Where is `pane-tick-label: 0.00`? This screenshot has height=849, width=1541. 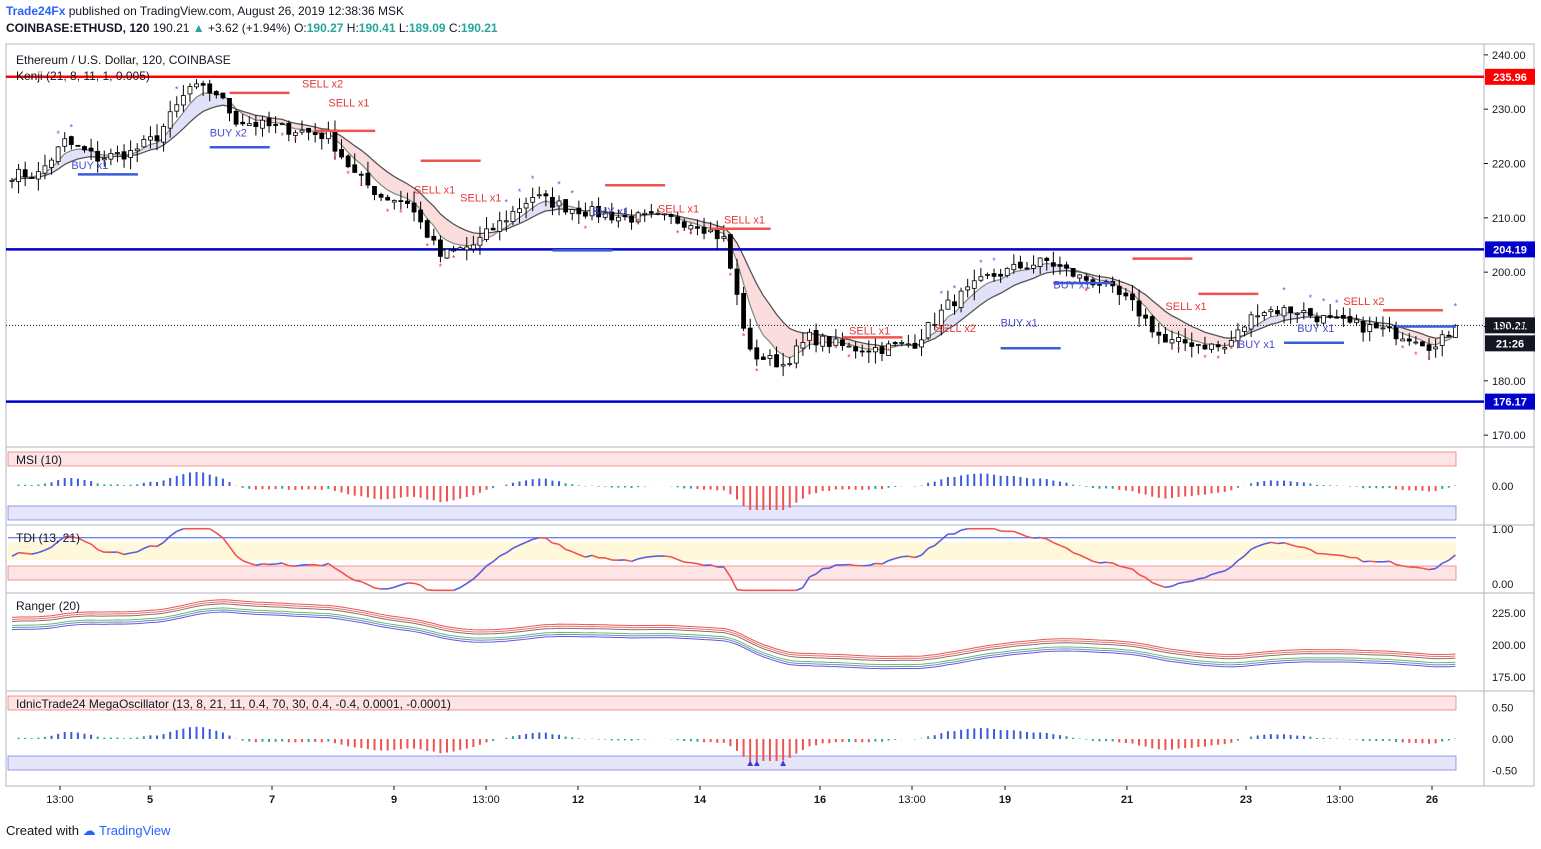
pane-tick-label: 0.00 is located at coordinates (1502, 585).